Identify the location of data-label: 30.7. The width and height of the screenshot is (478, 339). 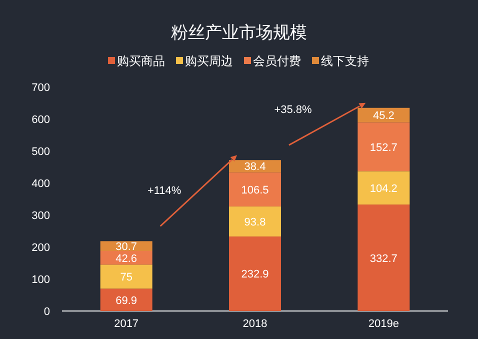
(127, 247).